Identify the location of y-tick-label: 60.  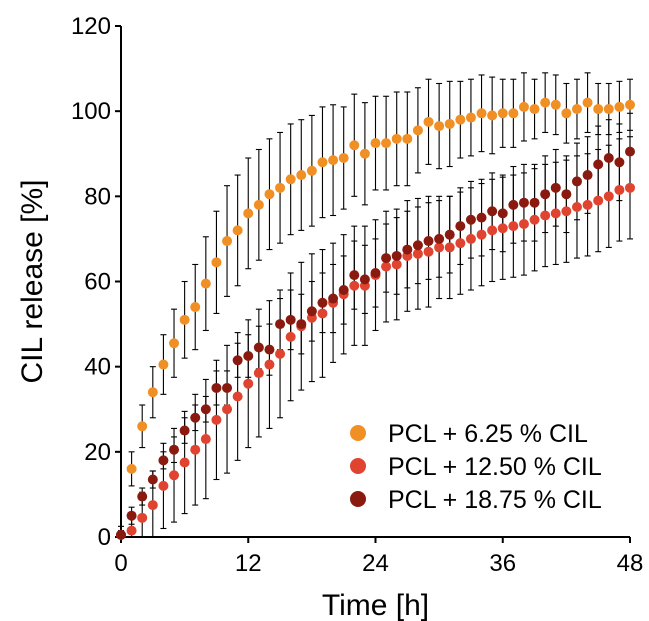
(97, 282).